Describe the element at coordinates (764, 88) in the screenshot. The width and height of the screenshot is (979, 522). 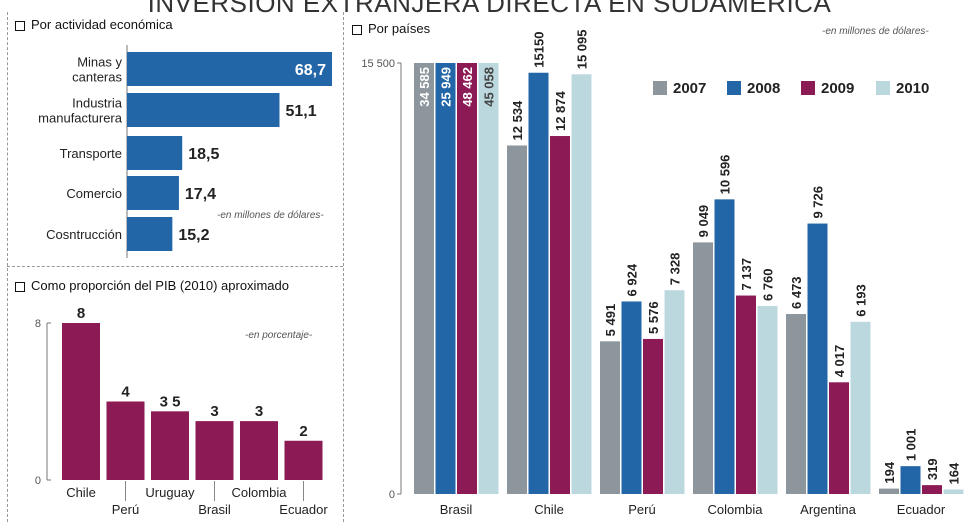
I see `legend-label-2008: 2008` at that location.